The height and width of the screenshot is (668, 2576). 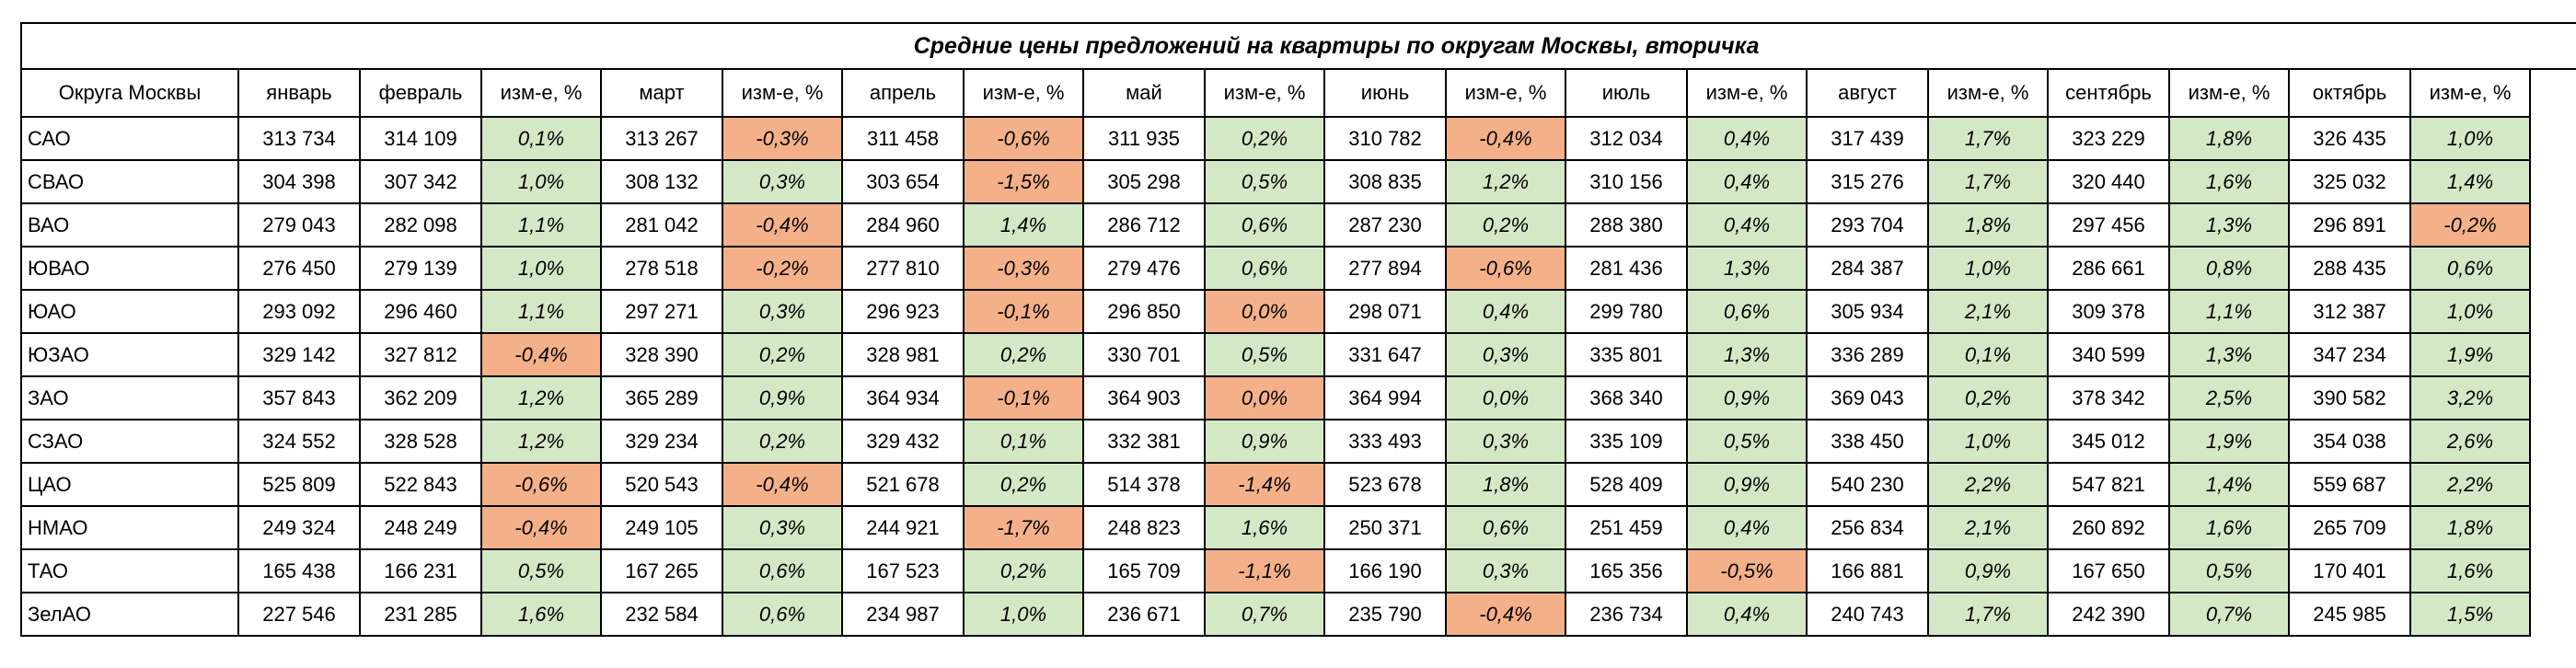 What do you see at coordinates (903, 138) in the screenshot?
I see `price-cell: 311 458` at bounding box center [903, 138].